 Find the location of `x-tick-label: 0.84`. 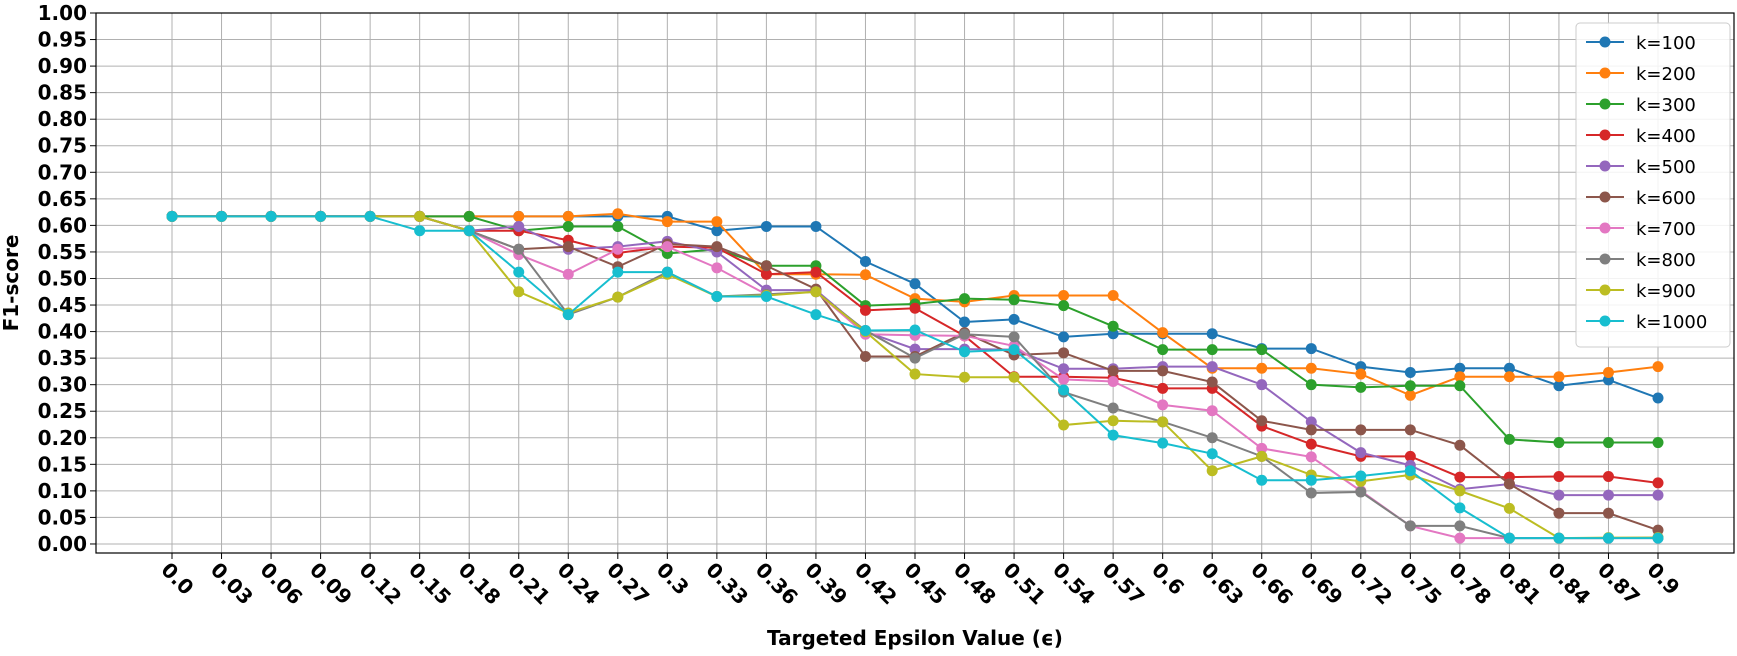

x-tick-label: 0.84 is located at coordinates (1569, 584).